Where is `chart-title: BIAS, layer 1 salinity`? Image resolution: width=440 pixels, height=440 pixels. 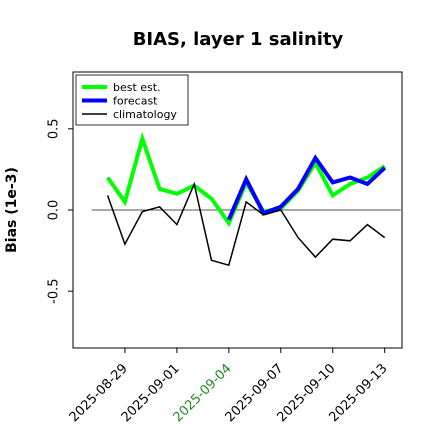 chart-title: BIAS, layer 1 salinity is located at coordinates (238, 39).